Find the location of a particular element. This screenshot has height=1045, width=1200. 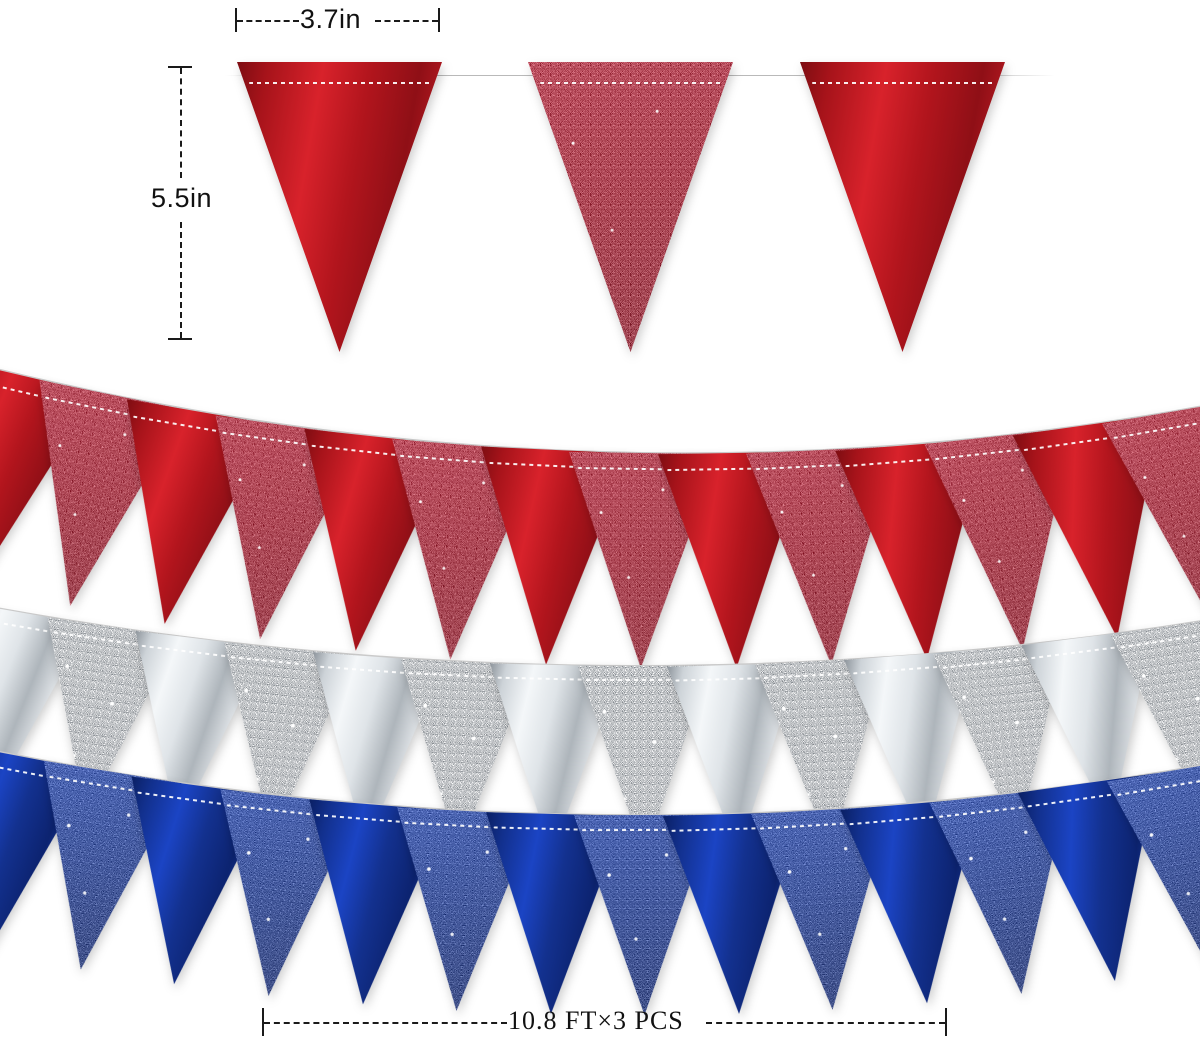

length-dimension-label: 10.8 FT×3 PCS is located at coordinates (596, 1020).